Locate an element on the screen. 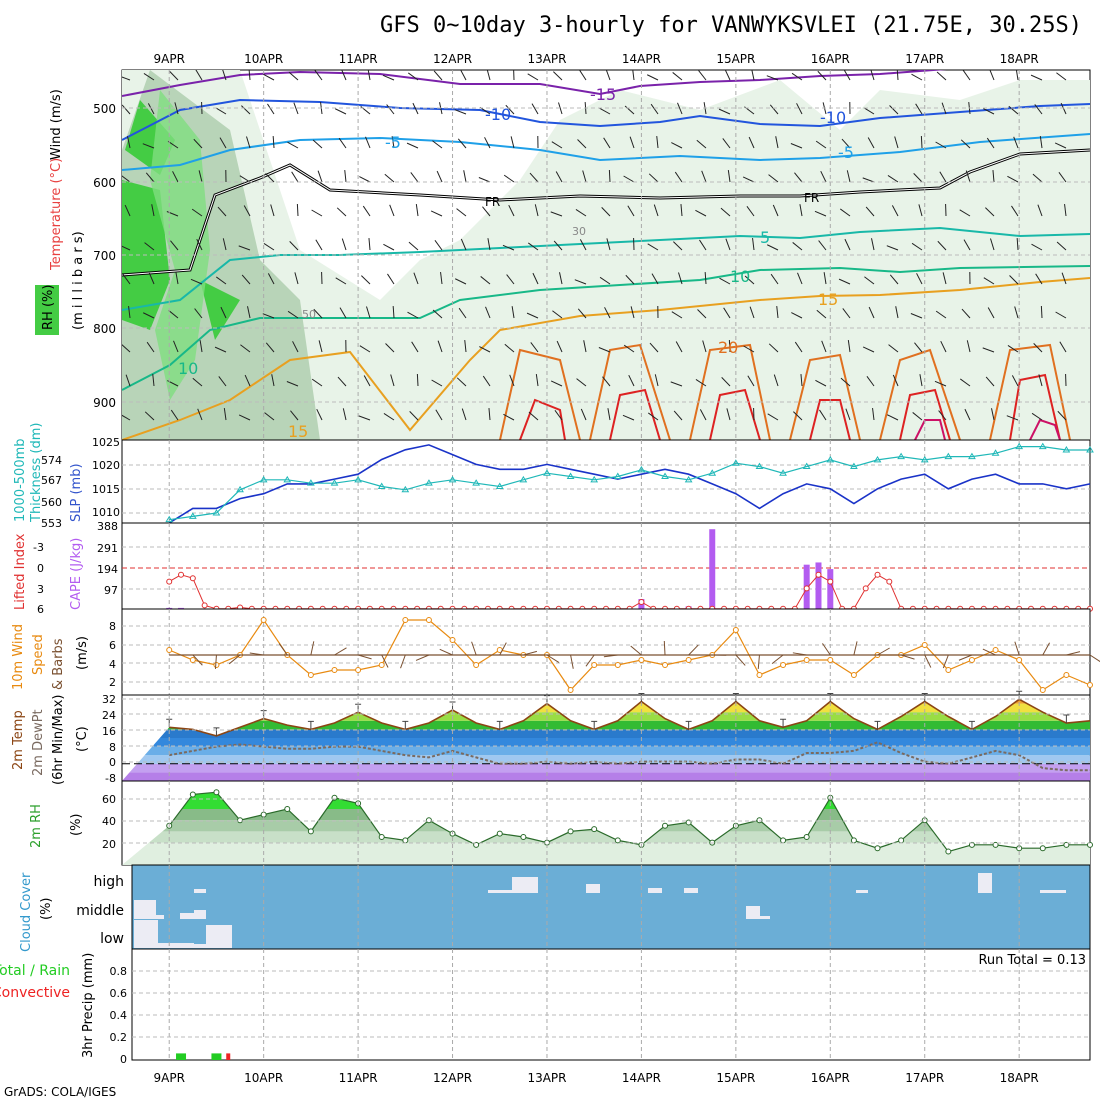 The image size is (1100, 1100). precip-ylabel-conv: Convective is located at coordinates (35, 993).